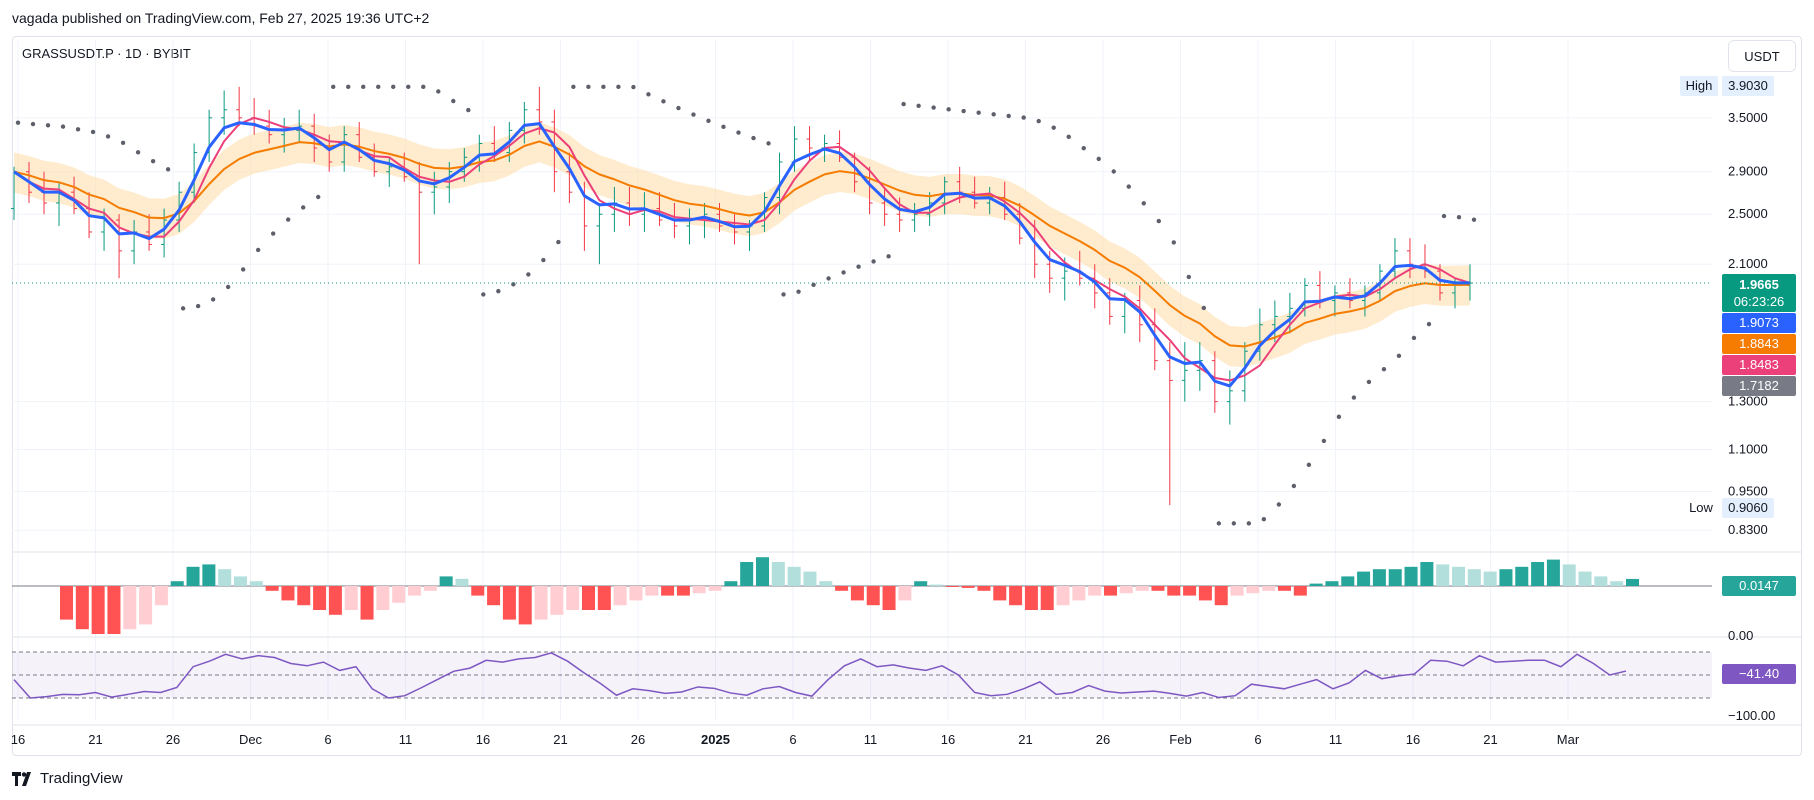 The height and width of the screenshot is (800, 1814). I want to click on time-tick-label: 26, so click(1103, 739).